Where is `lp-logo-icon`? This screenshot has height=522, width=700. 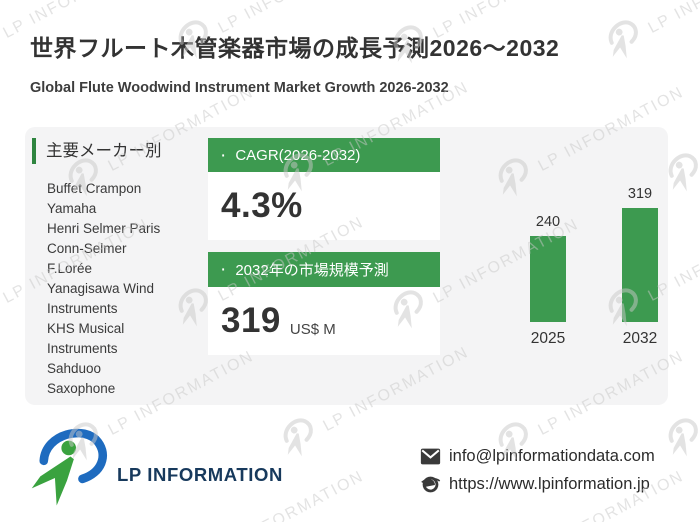
lp-logo-icon is located at coordinates (69, 467).